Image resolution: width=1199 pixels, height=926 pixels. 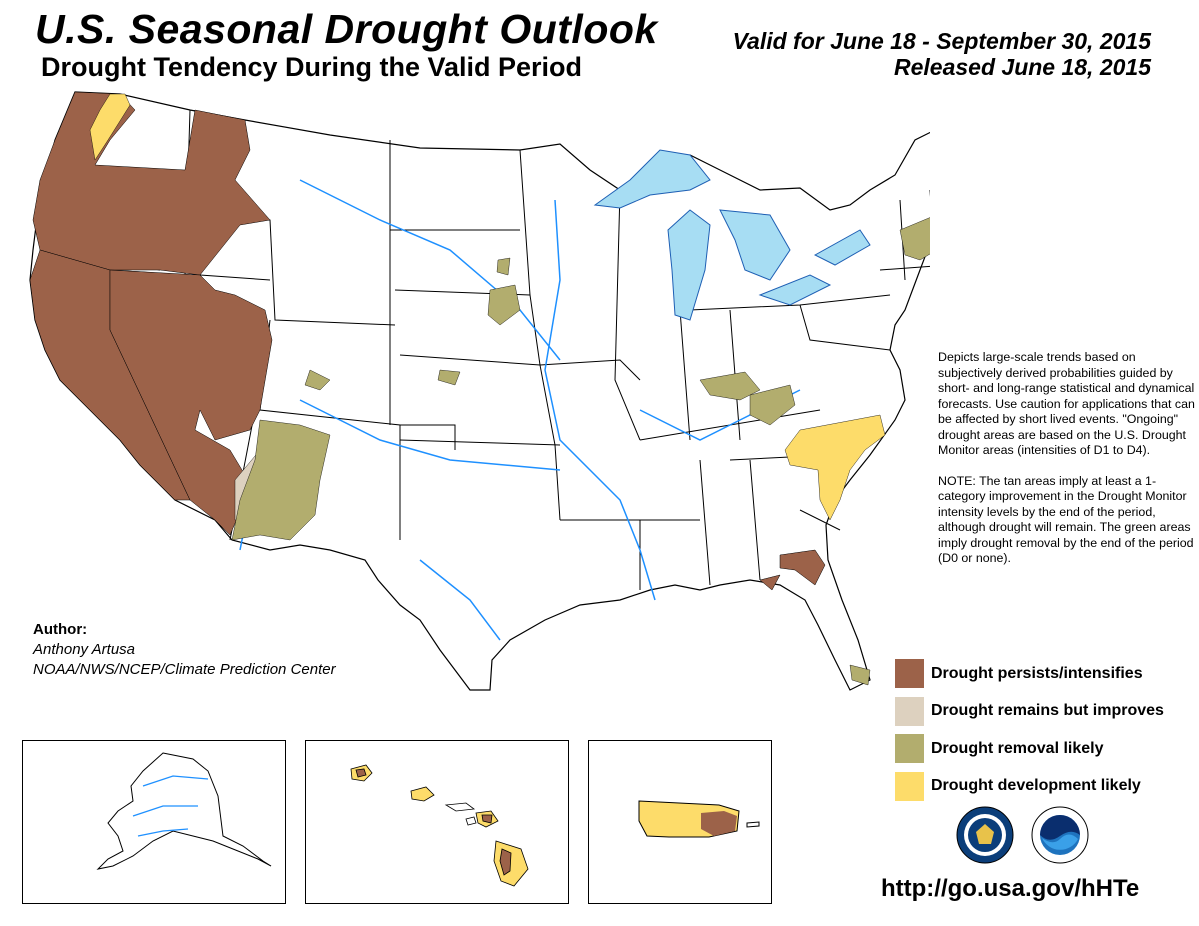 What do you see at coordinates (439, 825) in the screenshot?
I see `hawaii-map` at bounding box center [439, 825].